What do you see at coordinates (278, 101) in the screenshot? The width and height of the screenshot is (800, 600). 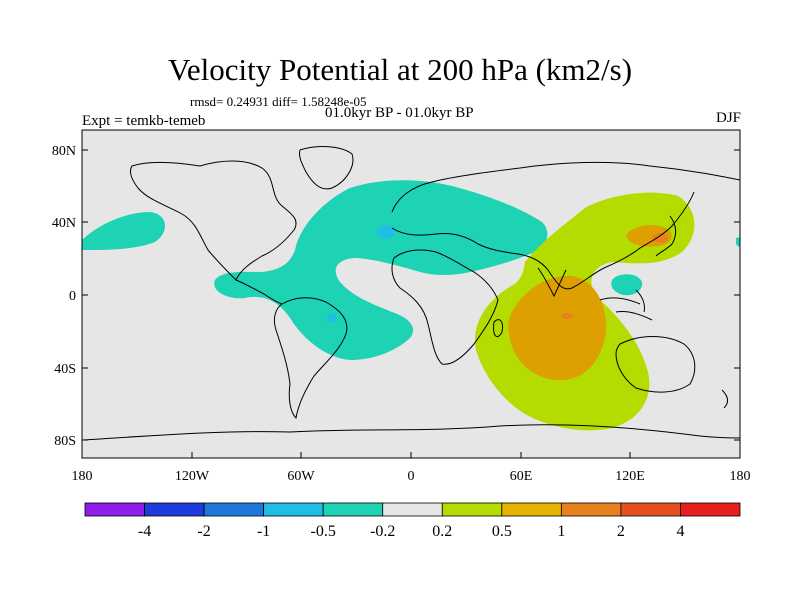 I see `stats-label: rmsd= 0.24931 diff= 1.58248e-05` at bounding box center [278, 101].